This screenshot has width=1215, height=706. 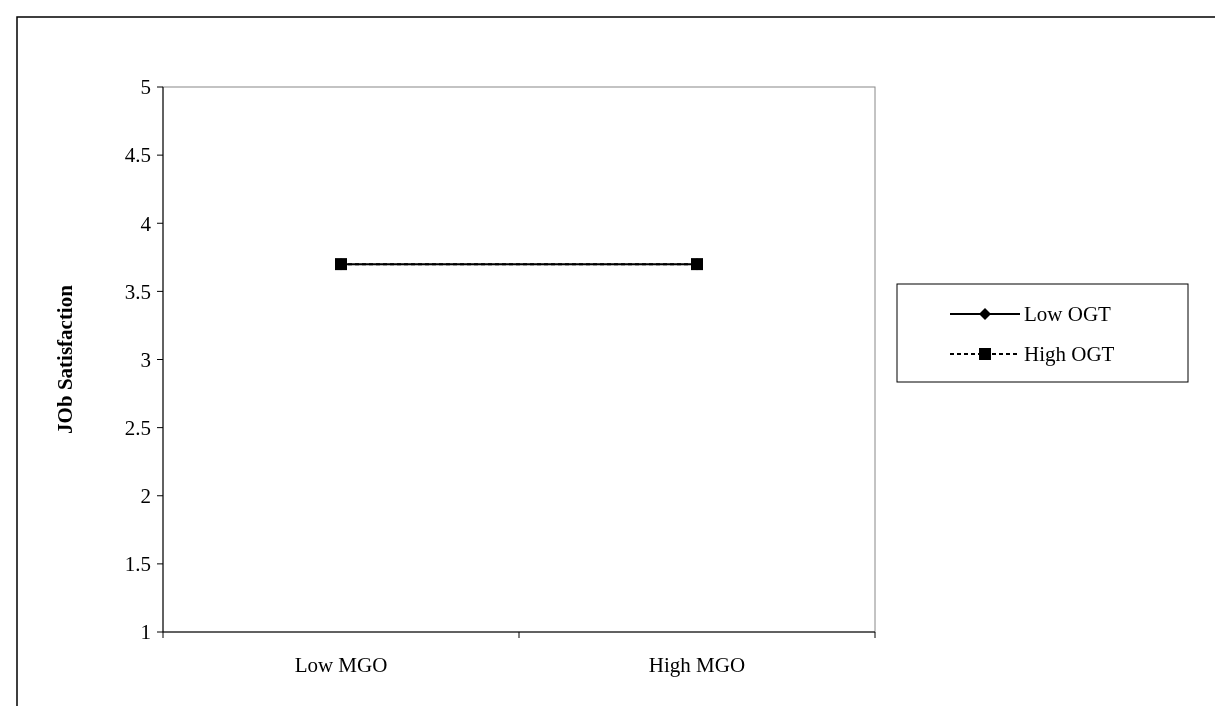 I want to click on y-axis-title: JOb Satisfaction, so click(x=65, y=359).